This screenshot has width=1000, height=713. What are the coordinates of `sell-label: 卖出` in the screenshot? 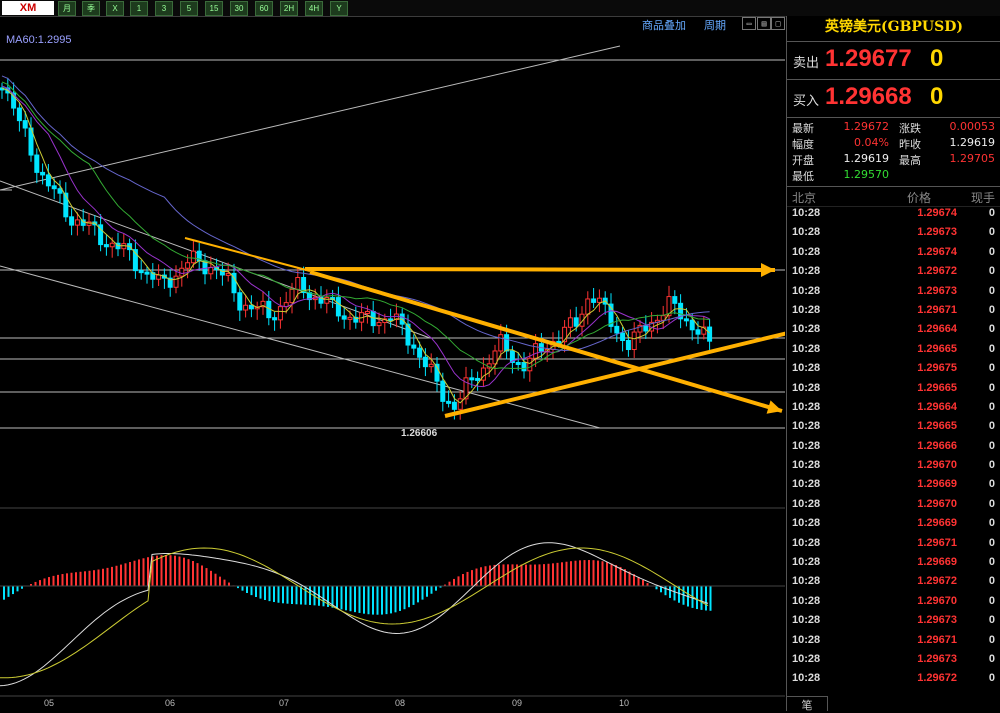 It's located at (806, 63).